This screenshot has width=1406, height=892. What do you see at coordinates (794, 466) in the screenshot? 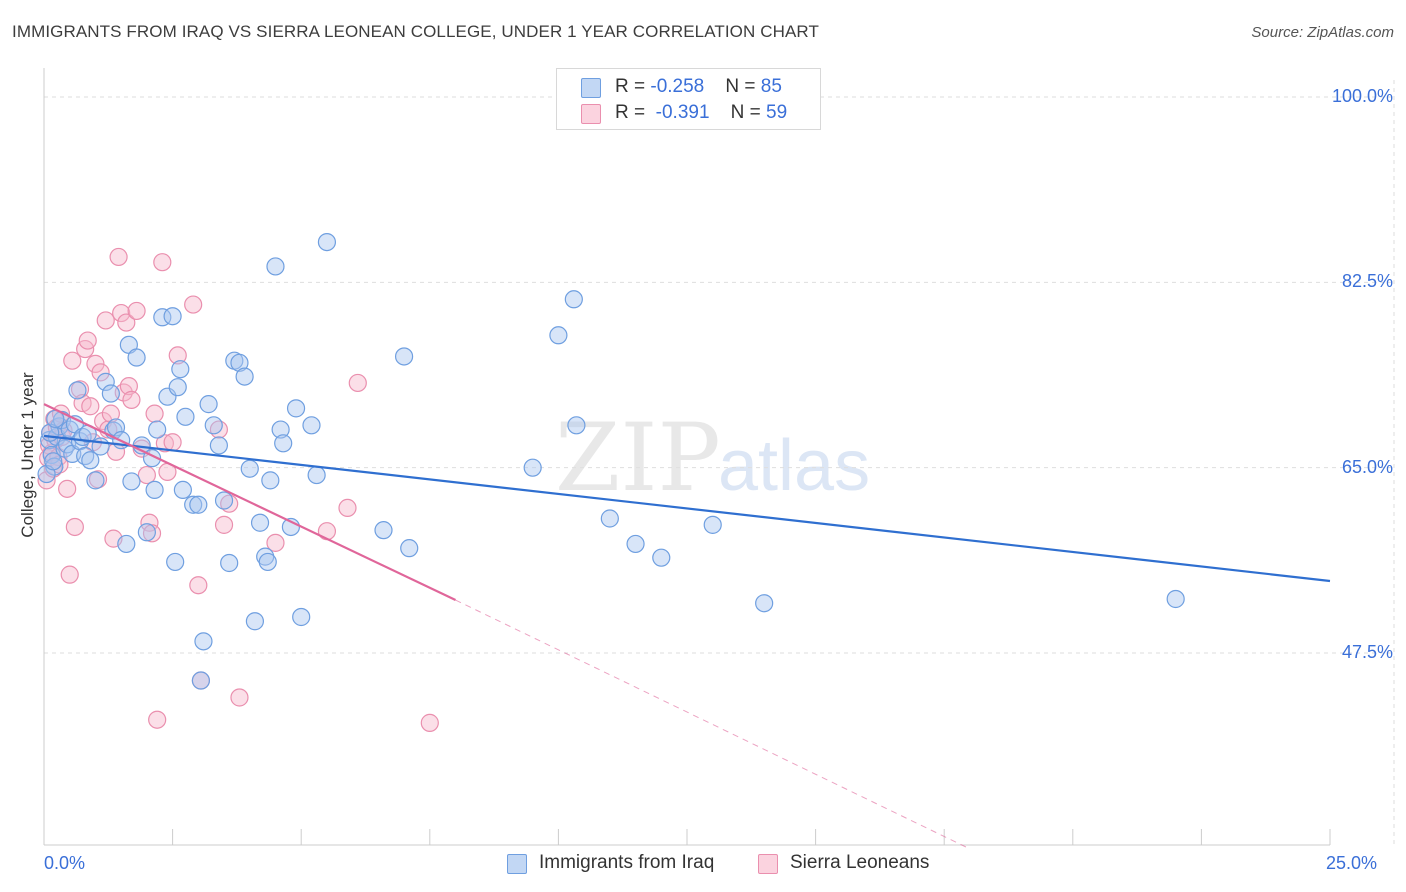
I see `watermark-atlas: atlas` at bounding box center [794, 466].